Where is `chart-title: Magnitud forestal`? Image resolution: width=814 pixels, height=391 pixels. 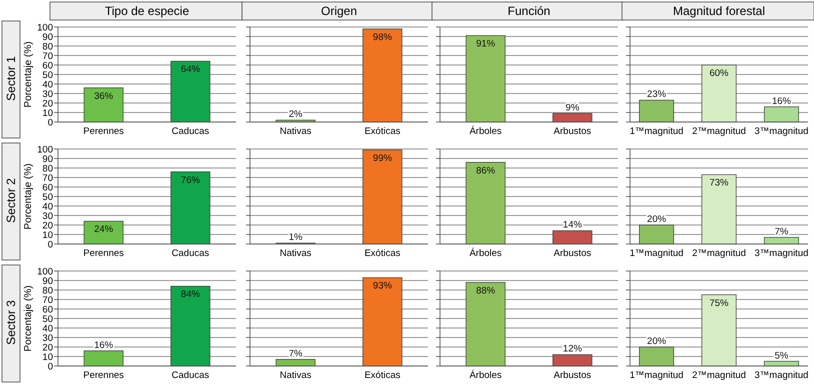
chart-title: Magnitud forestal is located at coordinates (719, 11).